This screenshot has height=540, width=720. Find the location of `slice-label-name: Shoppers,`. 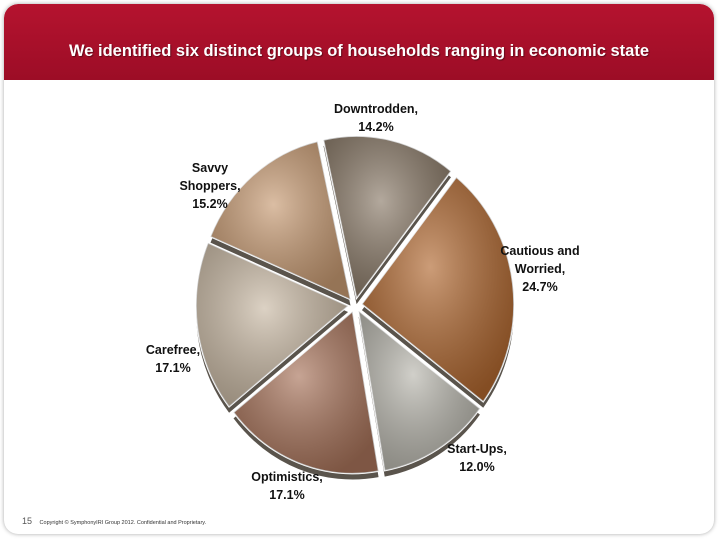

slice-label-name: Shoppers, is located at coordinates (210, 186).